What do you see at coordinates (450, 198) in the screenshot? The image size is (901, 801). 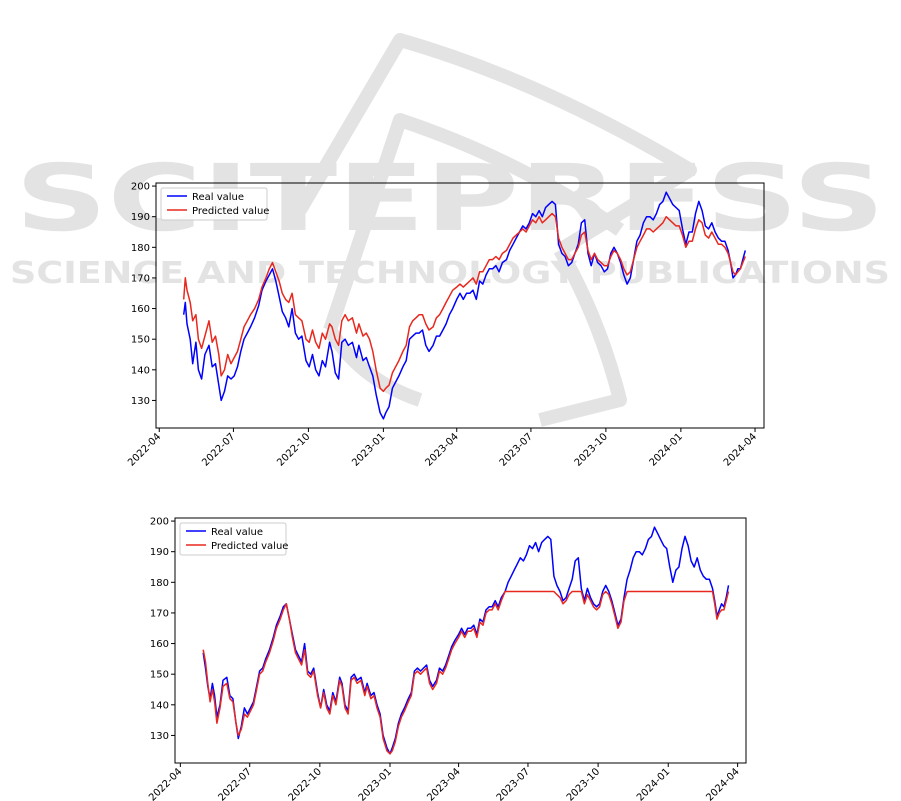 I see `watermark-title: SCITEPRESS` at bounding box center [450, 198].